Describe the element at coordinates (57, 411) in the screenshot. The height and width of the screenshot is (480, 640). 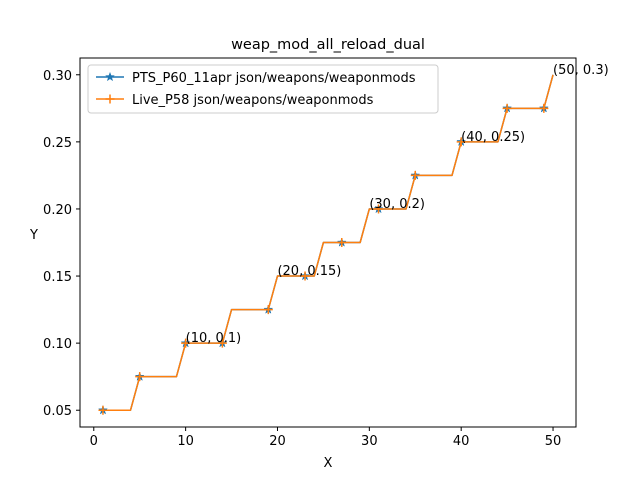
I see `y-tick-label: 0.05` at that location.